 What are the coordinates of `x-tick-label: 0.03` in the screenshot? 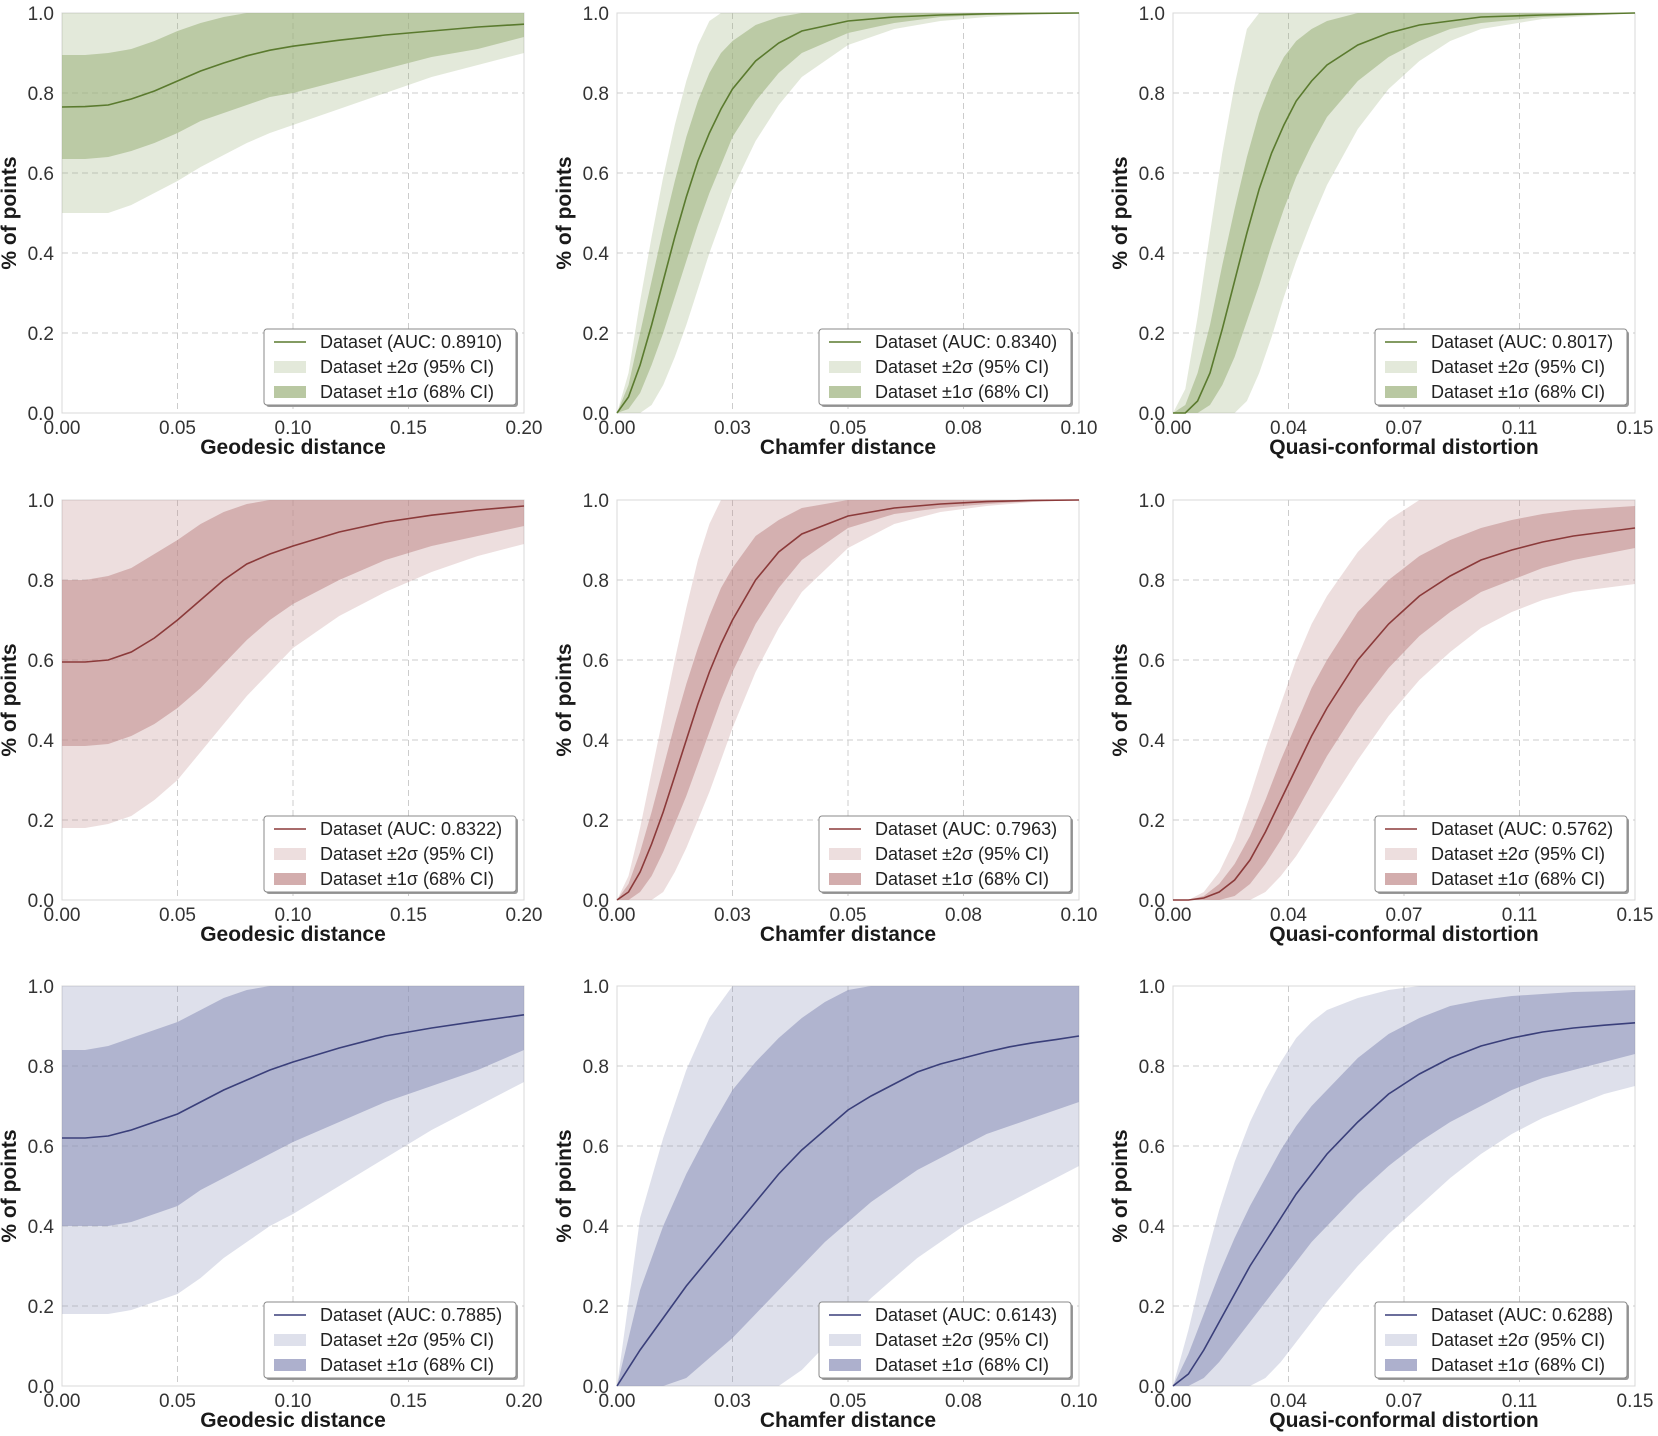 It's located at (732, 1401).